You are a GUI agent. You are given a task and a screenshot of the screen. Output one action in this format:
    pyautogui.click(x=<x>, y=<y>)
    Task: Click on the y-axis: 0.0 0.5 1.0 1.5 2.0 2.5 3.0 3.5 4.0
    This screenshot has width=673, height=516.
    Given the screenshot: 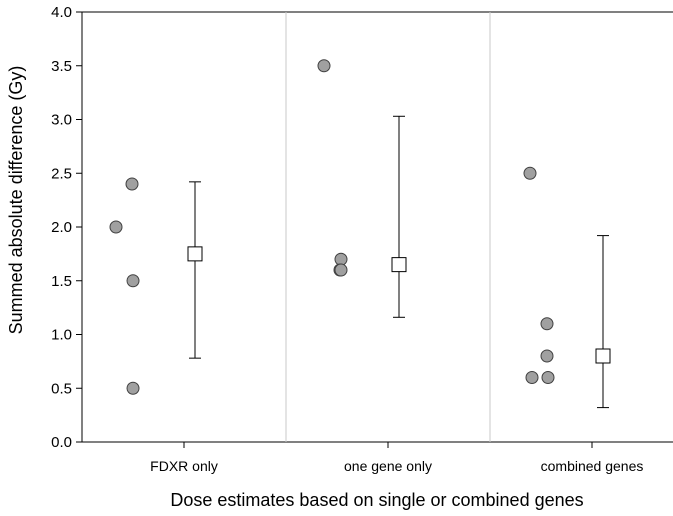 What is the action you would take?
    pyautogui.click(x=66, y=227)
    